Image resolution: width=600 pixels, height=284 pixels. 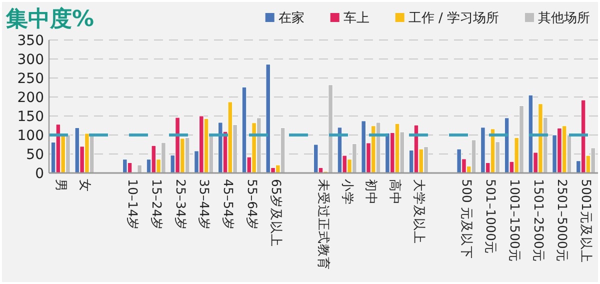 What do you see at coordinates (419, 211) in the screenshot?
I see `x-tick-label: 大学及以上` at bounding box center [419, 211].